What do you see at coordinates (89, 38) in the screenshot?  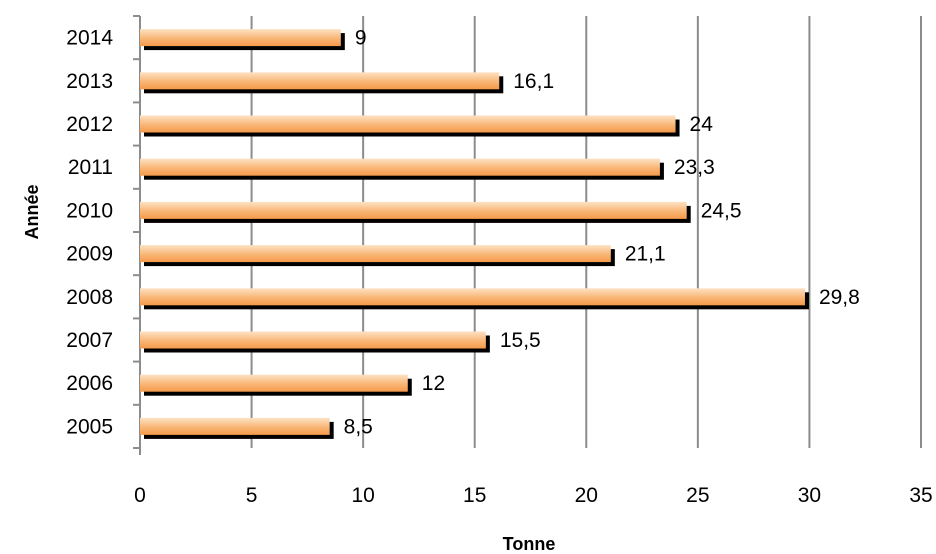 I see `y-tick-label-2014: 2014` at bounding box center [89, 38].